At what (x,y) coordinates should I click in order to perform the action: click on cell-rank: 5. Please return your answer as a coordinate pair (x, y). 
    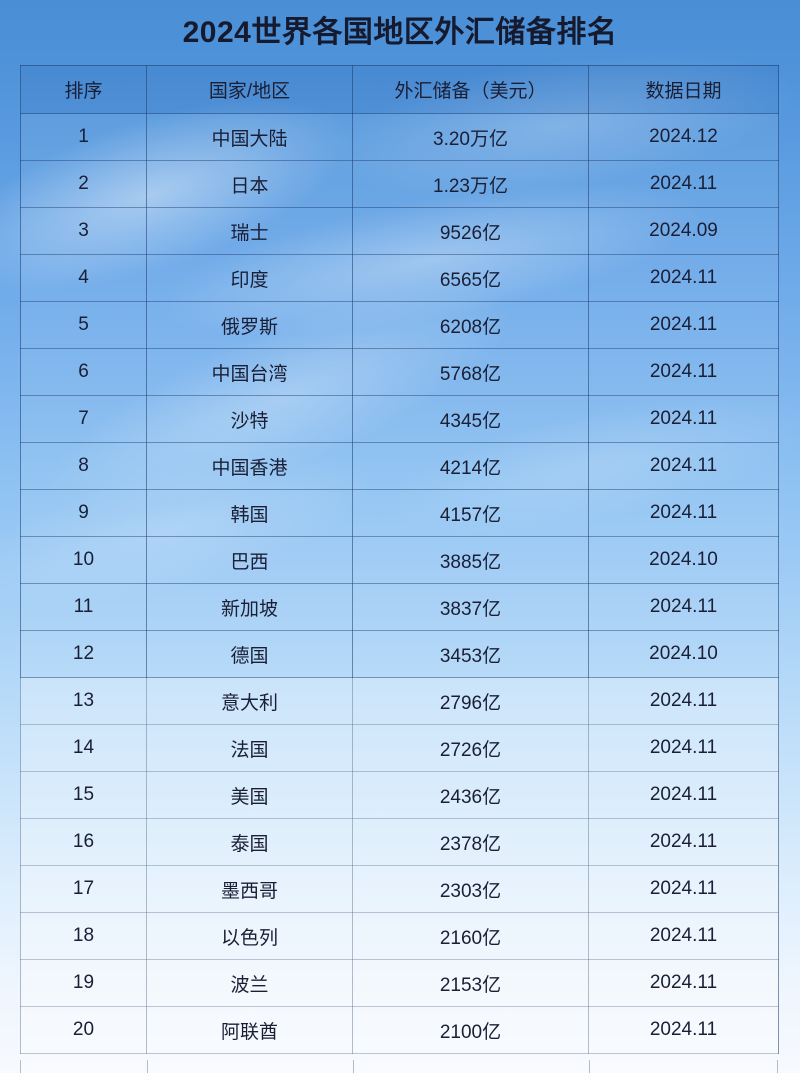
    Looking at the image, I should click on (83, 325).